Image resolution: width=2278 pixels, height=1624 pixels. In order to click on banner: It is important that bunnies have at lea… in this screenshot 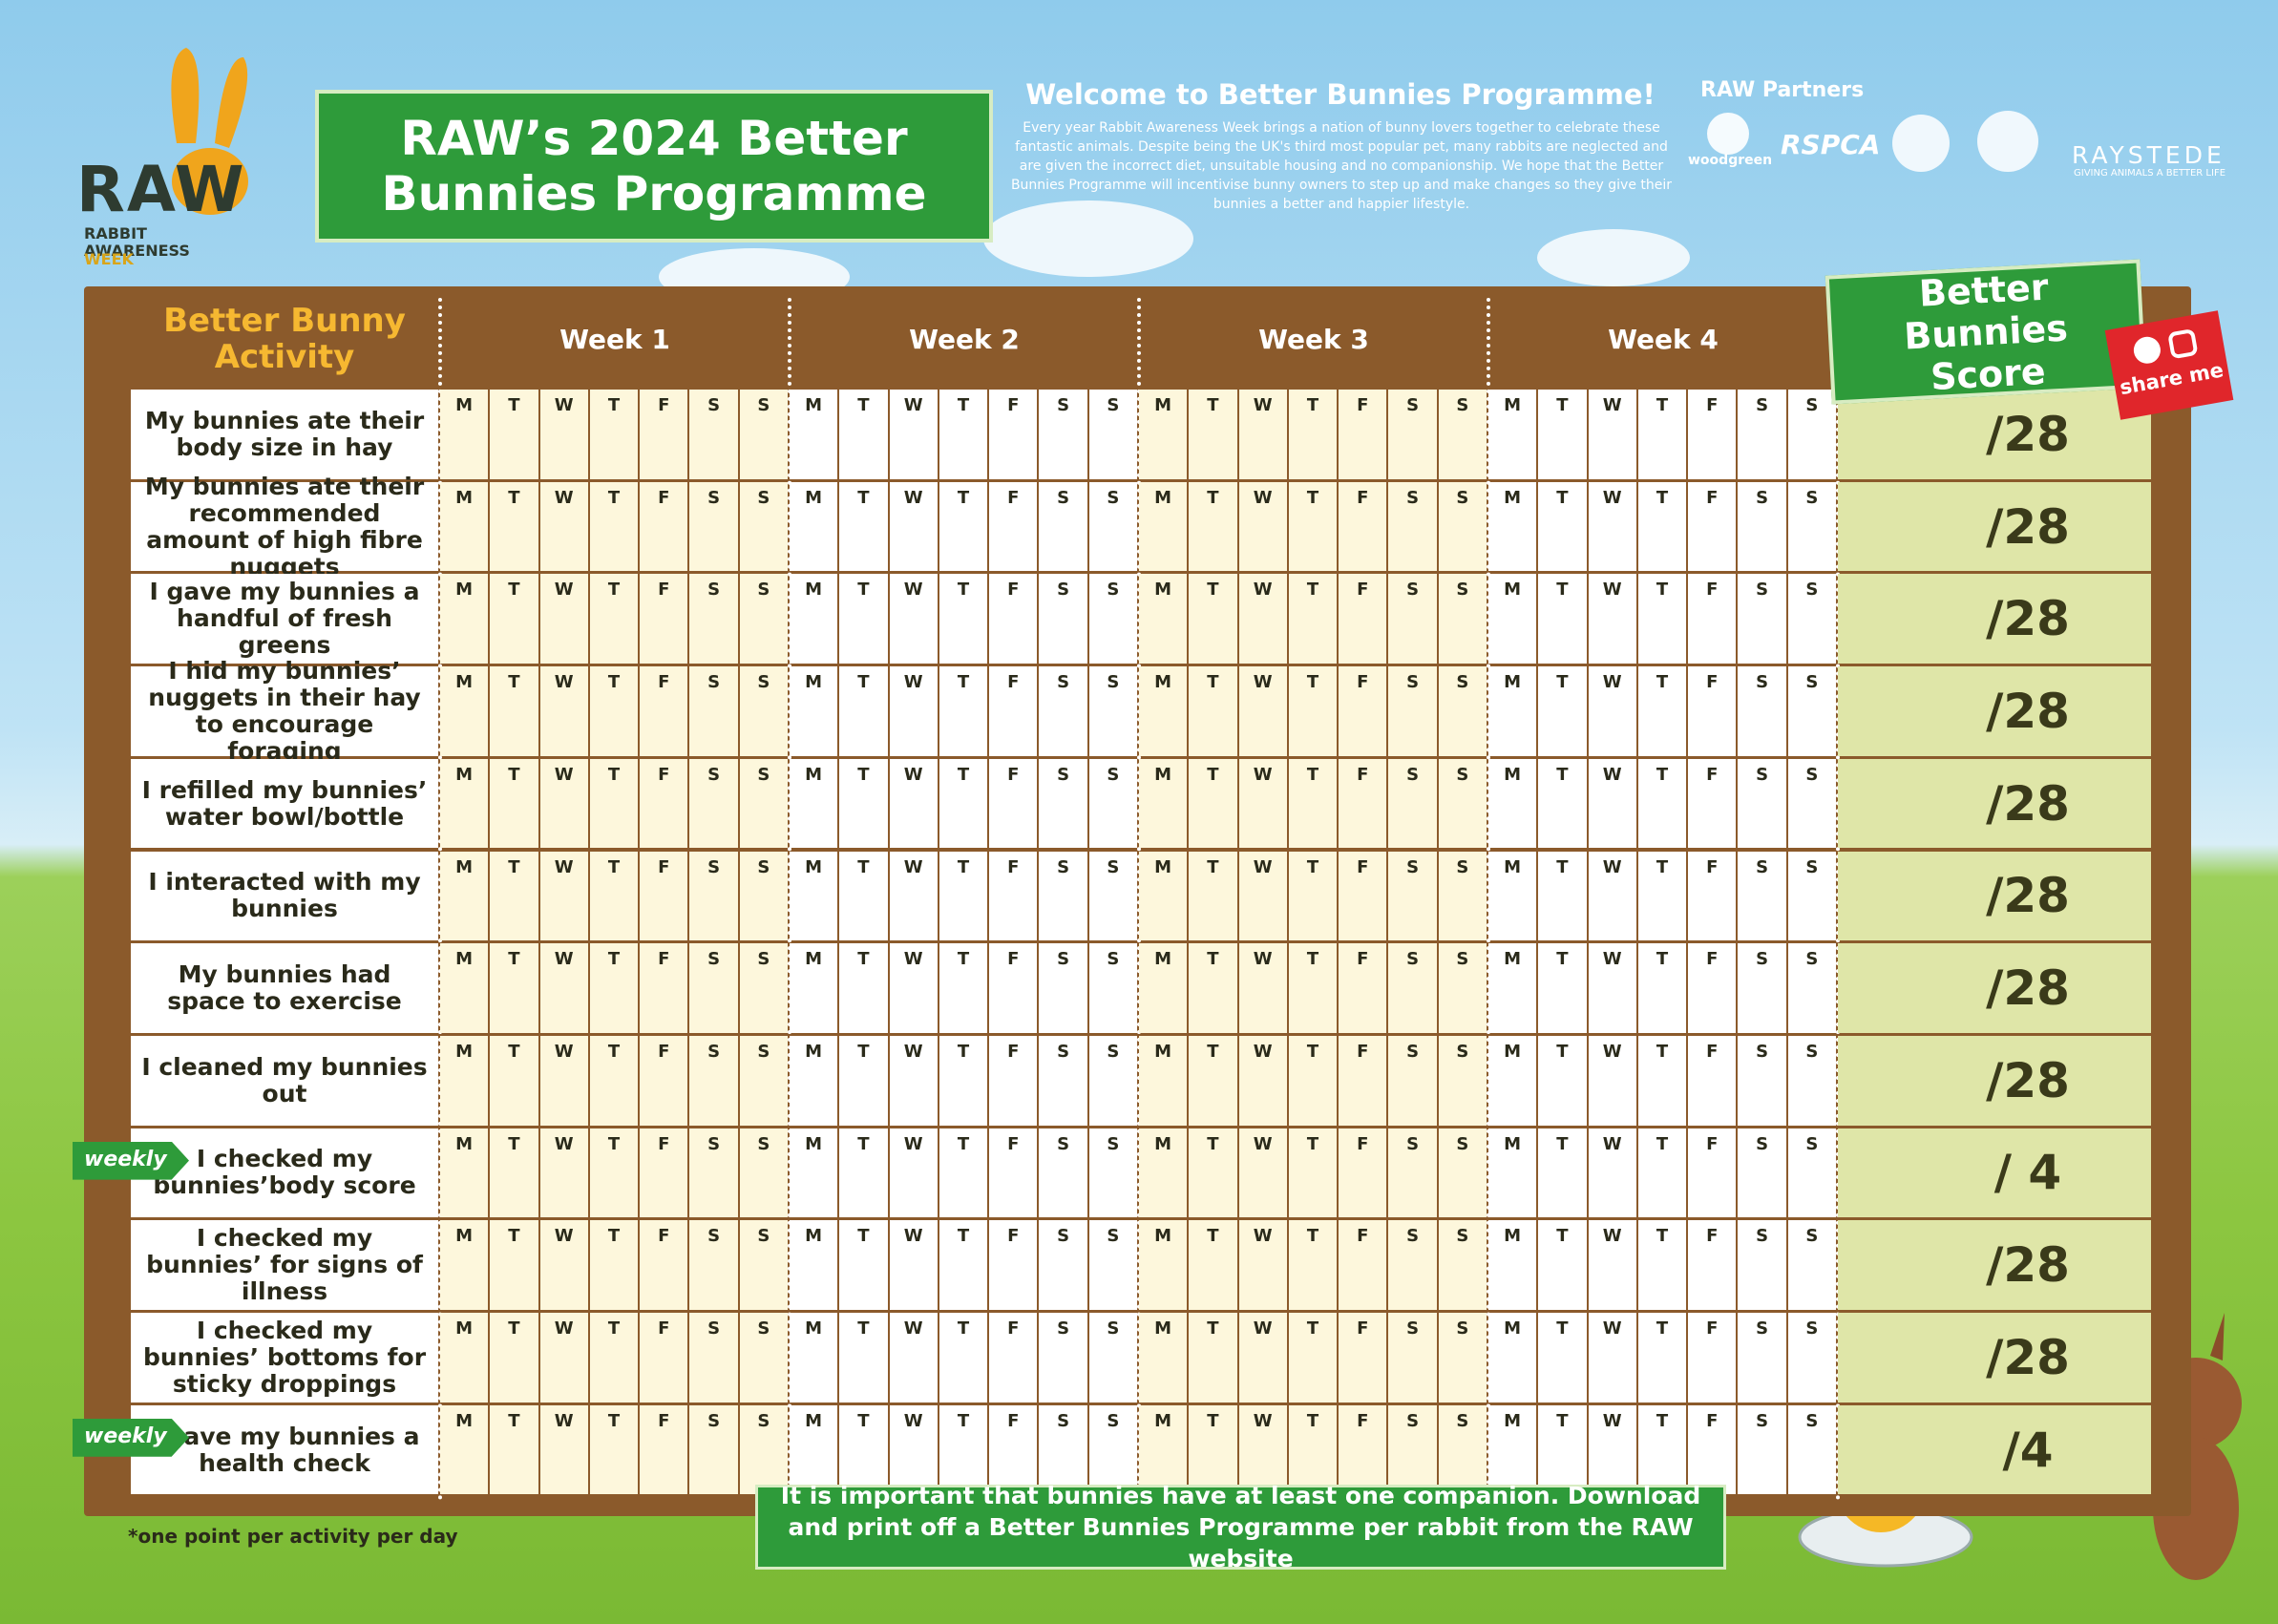, I will do `click(1240, 1527)`.